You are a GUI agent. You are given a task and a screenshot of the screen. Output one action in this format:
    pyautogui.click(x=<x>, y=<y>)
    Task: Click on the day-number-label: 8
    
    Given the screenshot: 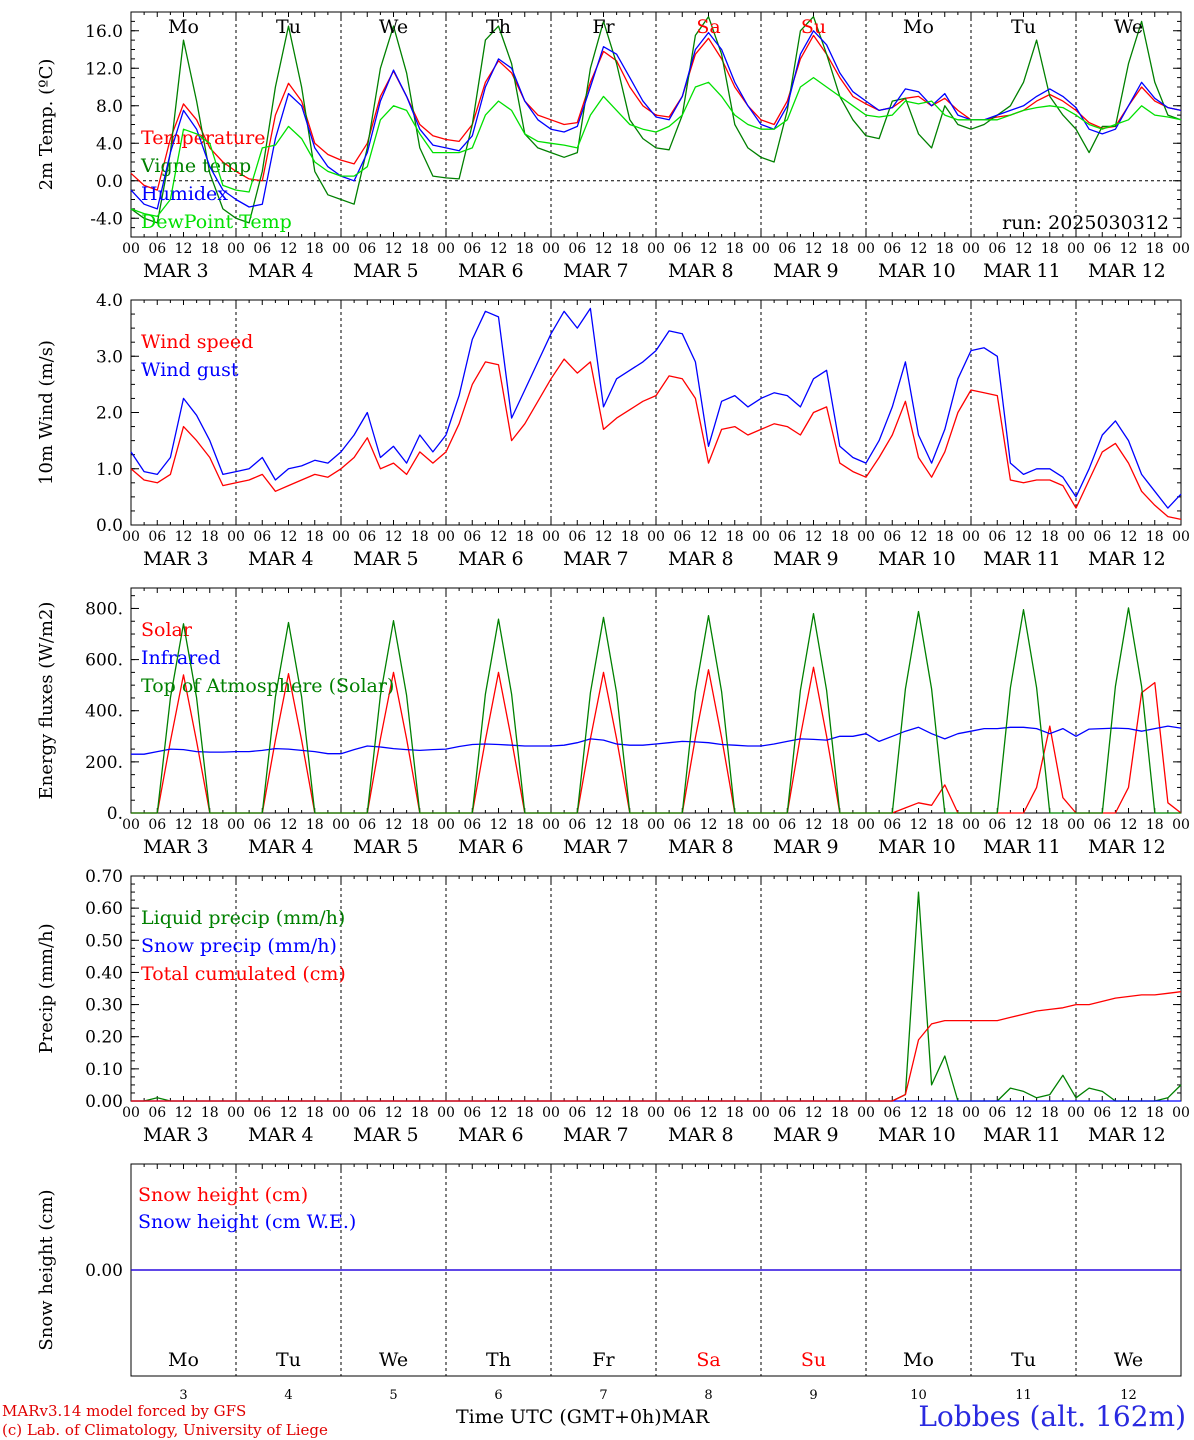 What is the action you would take?
    pyautogui.click(x=708, y=1395)
    